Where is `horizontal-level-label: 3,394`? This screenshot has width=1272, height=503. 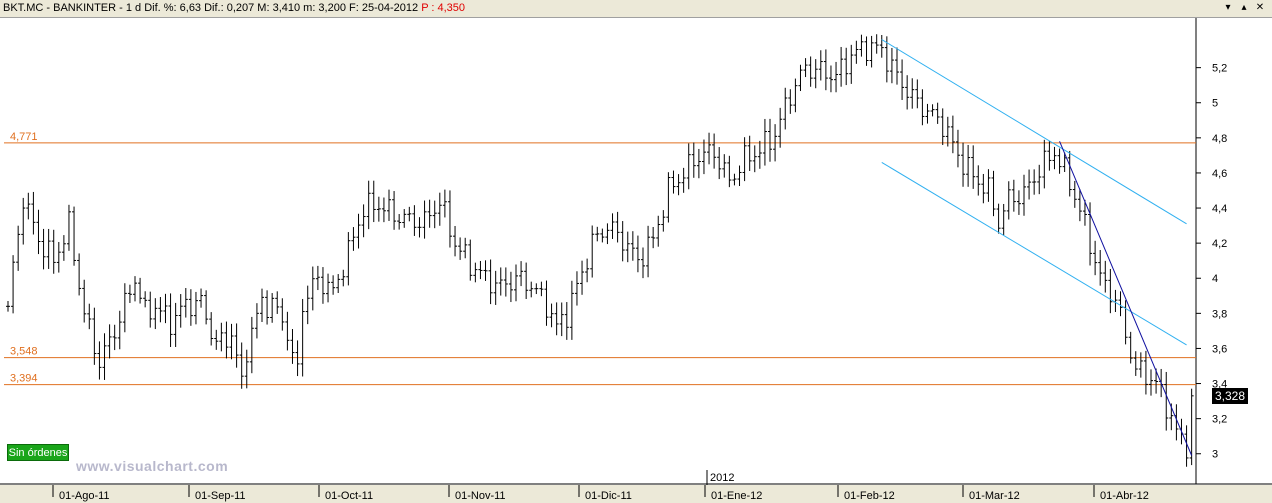
horizontal-level-label: 3,394 is located at coordinates (24, 379).